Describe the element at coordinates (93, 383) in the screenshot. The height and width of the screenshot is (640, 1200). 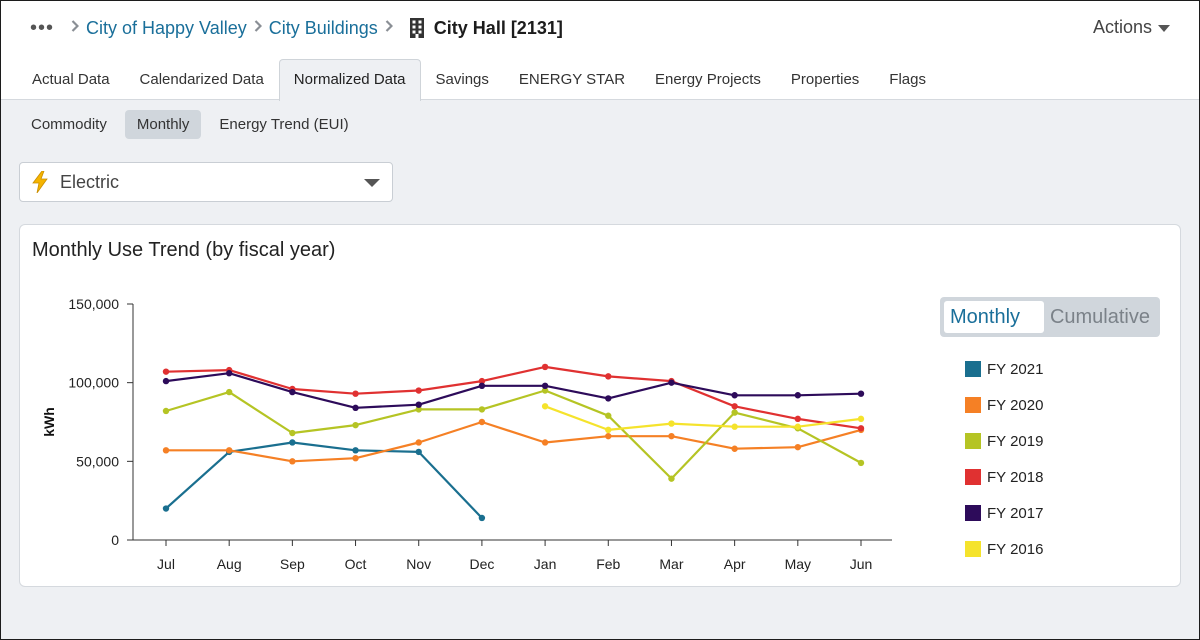
I see `y-tick-label: 100,000` at that location.